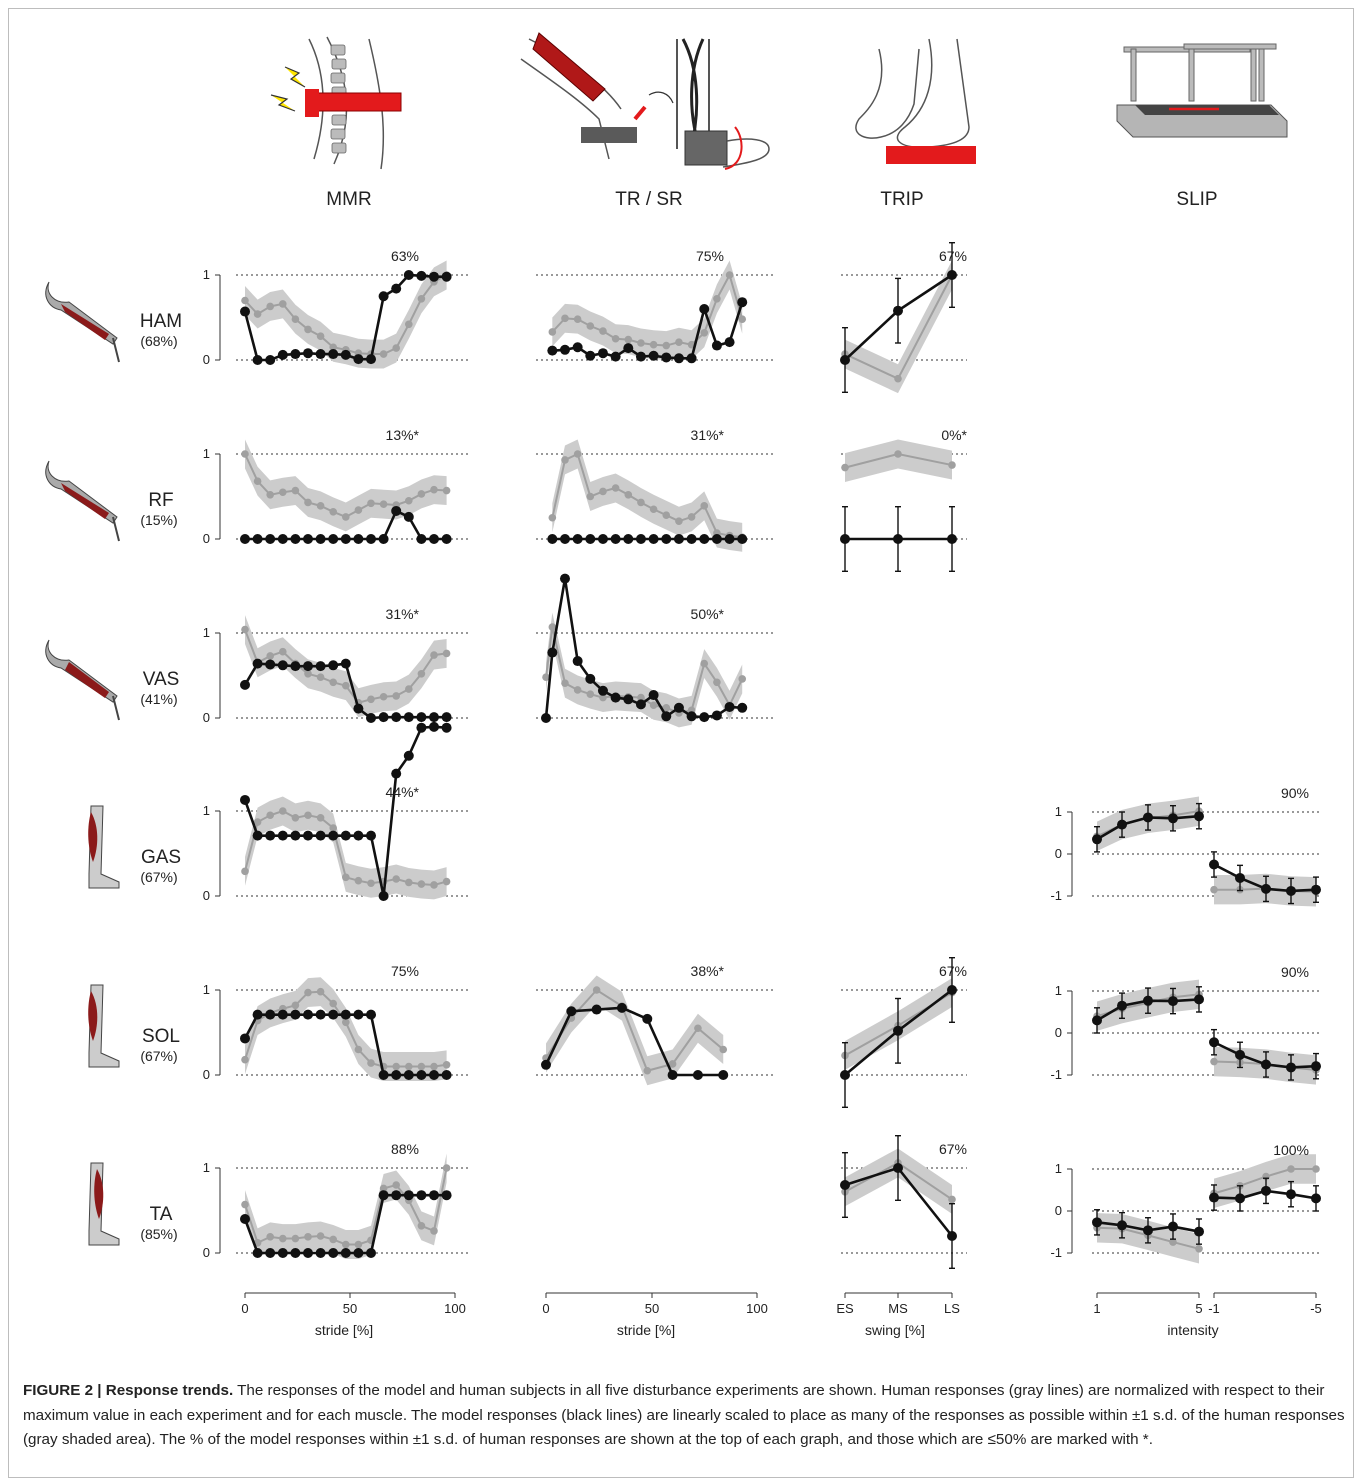  What do you see at coordinates (1096, 1308) in the screenshot?
I see `x-tick-label: 1` at bounding box center [1096, 1308].